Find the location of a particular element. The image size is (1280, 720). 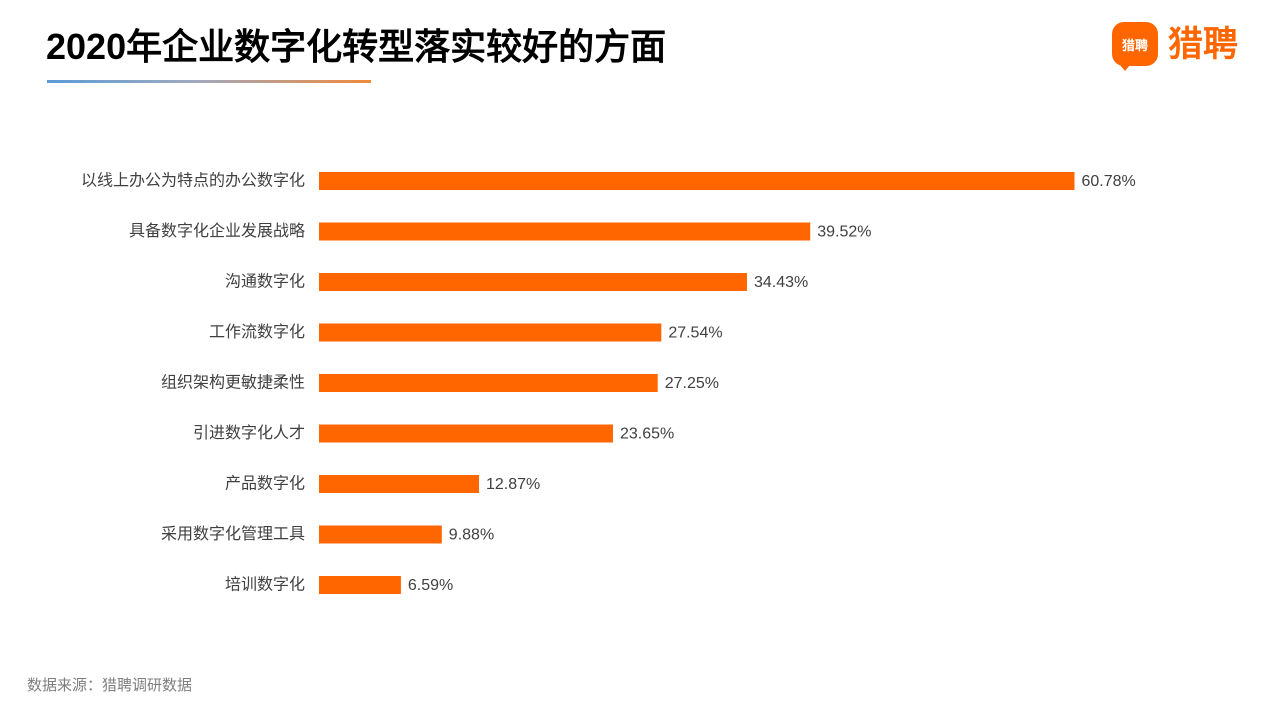

bar-row: 组织架构更敏捷柔性 27.25% is located at coordinates (440, 383).